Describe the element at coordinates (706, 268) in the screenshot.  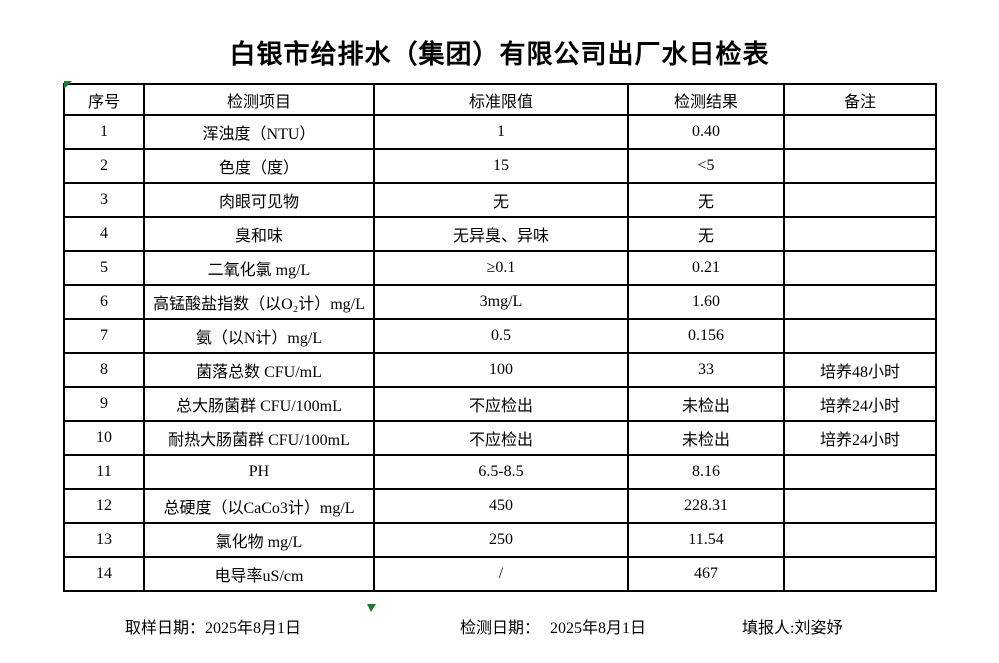
I see `table-cell: 0.21` at that location.